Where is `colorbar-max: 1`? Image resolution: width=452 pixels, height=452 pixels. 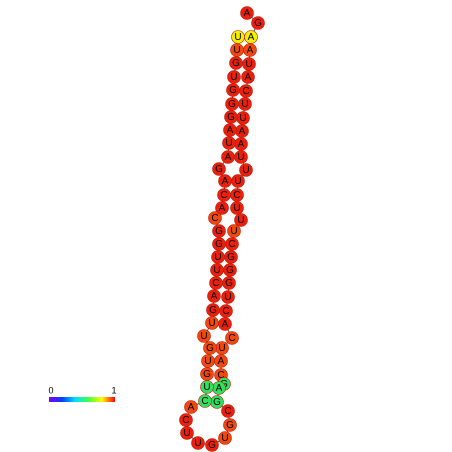 colorbar-max: 1 is located at coordinates (113, 390).